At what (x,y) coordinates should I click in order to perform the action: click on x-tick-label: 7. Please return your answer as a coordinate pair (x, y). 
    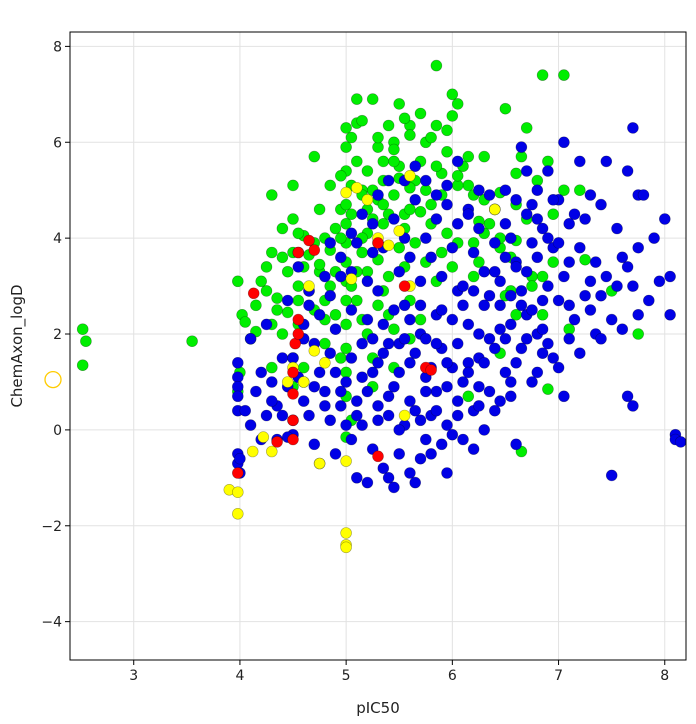
    Looking at the image, I should click on (558, 676).